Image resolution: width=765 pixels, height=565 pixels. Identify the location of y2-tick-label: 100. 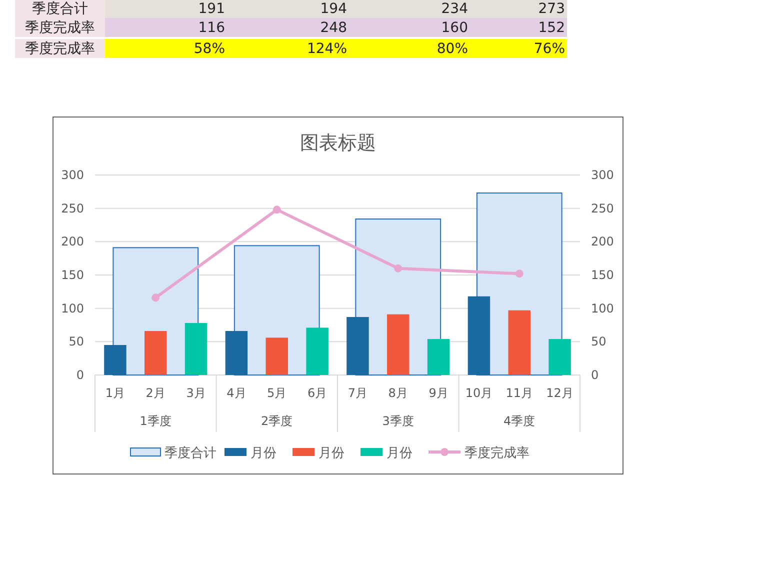
(602, 308).